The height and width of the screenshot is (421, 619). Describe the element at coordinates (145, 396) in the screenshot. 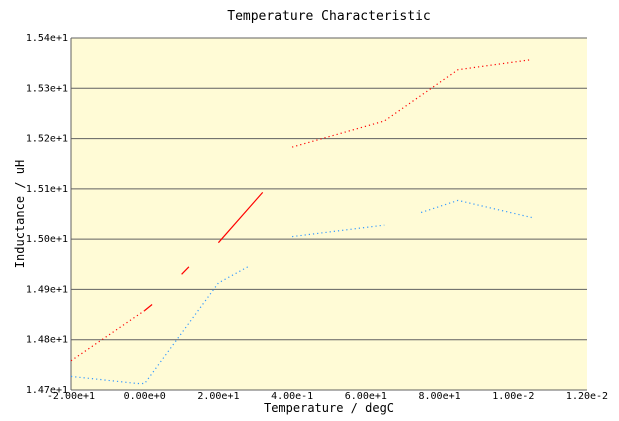

I see `x-tick-label: 0.00e+0` at that location.